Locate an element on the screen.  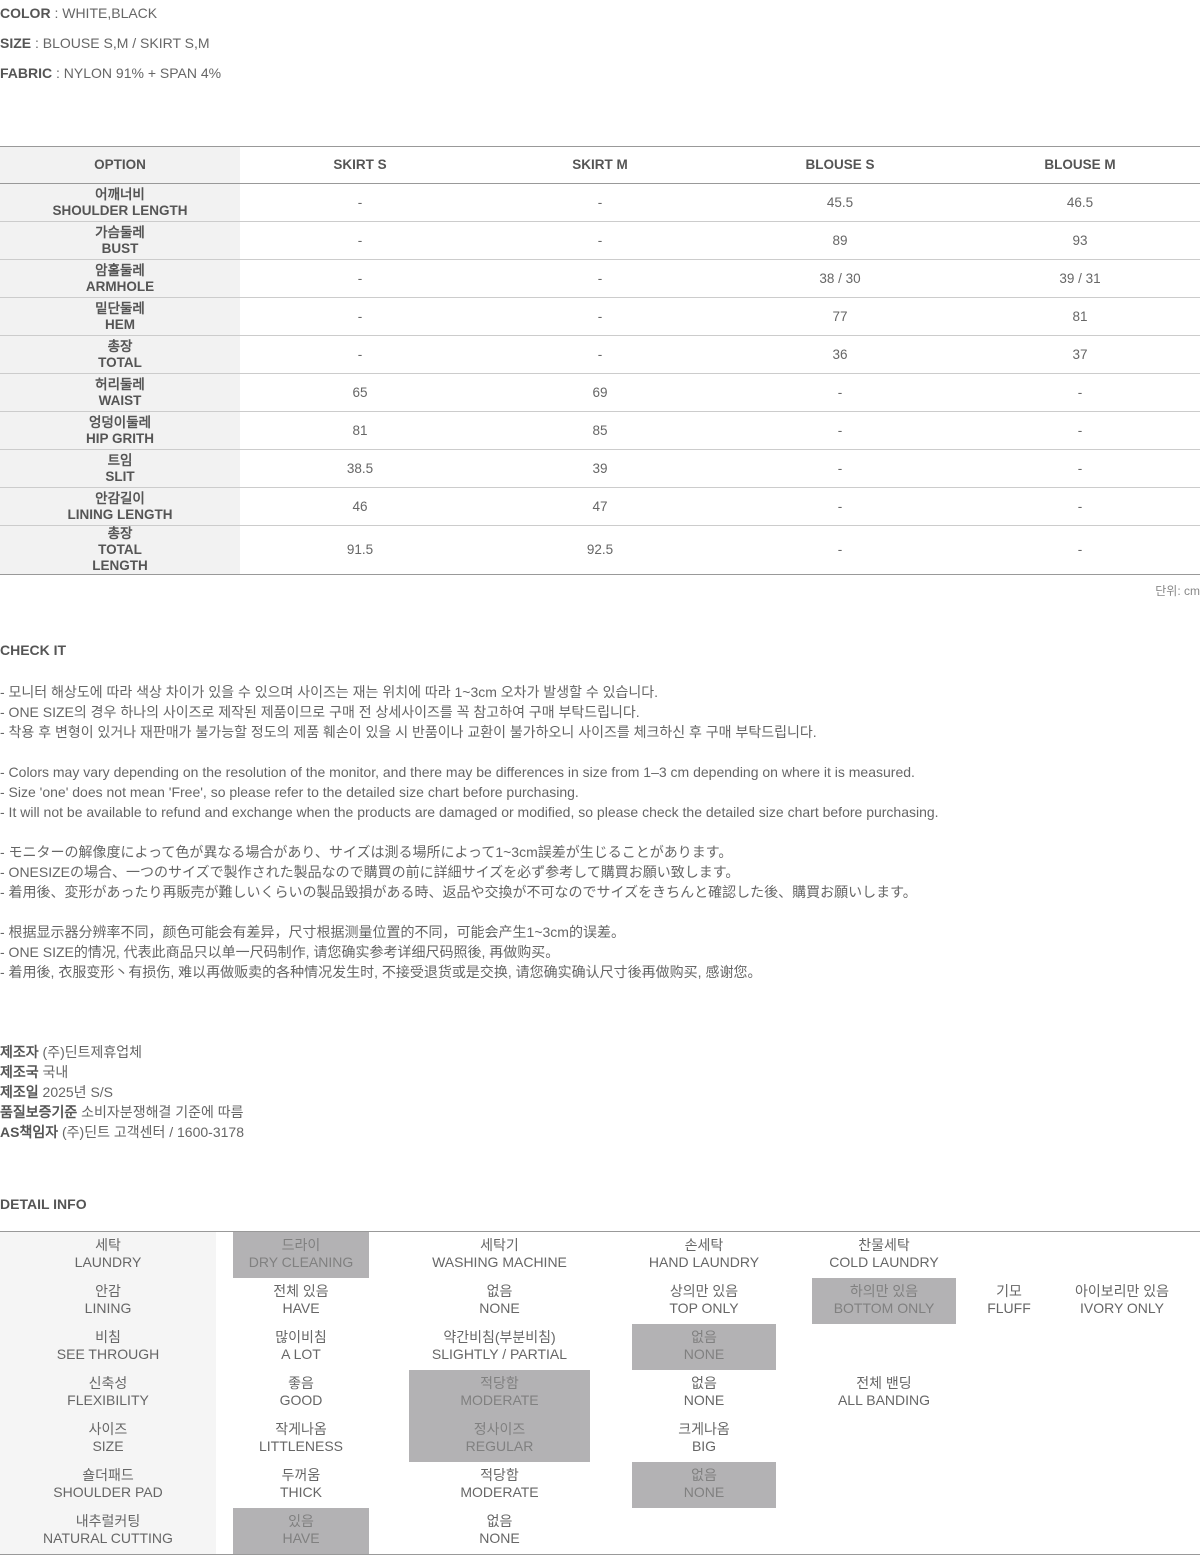
table-cell: 38.5 is located at coordinates (360, 468).